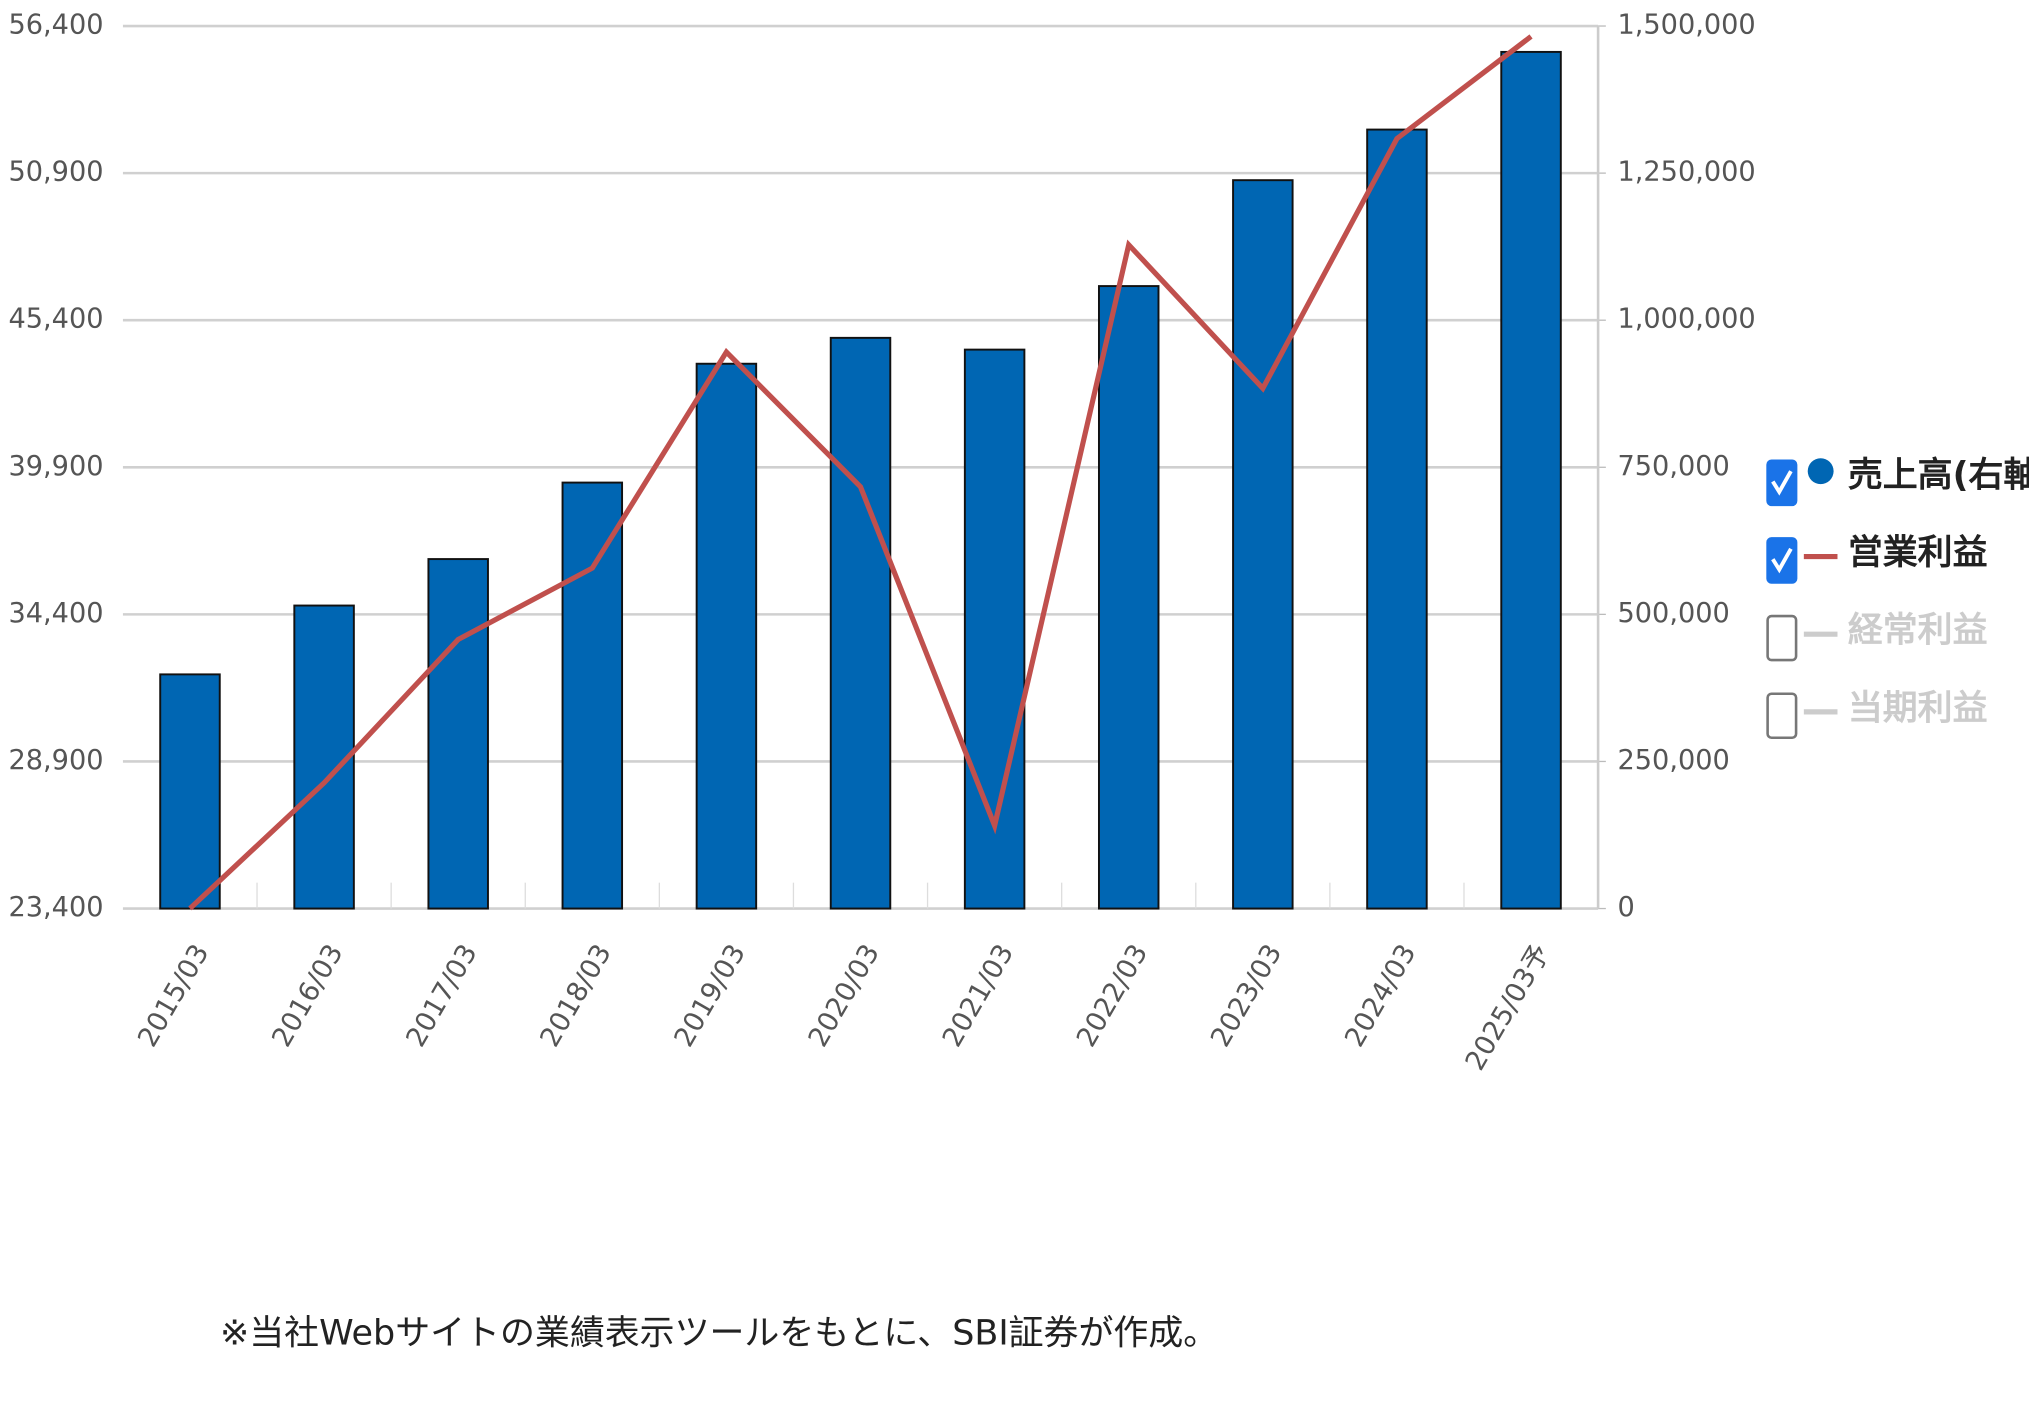  What do you see at coordinates (173, 995) in the screenshot?
I see `x-tick-label: 2015/03` at bounding box center [173, 995].